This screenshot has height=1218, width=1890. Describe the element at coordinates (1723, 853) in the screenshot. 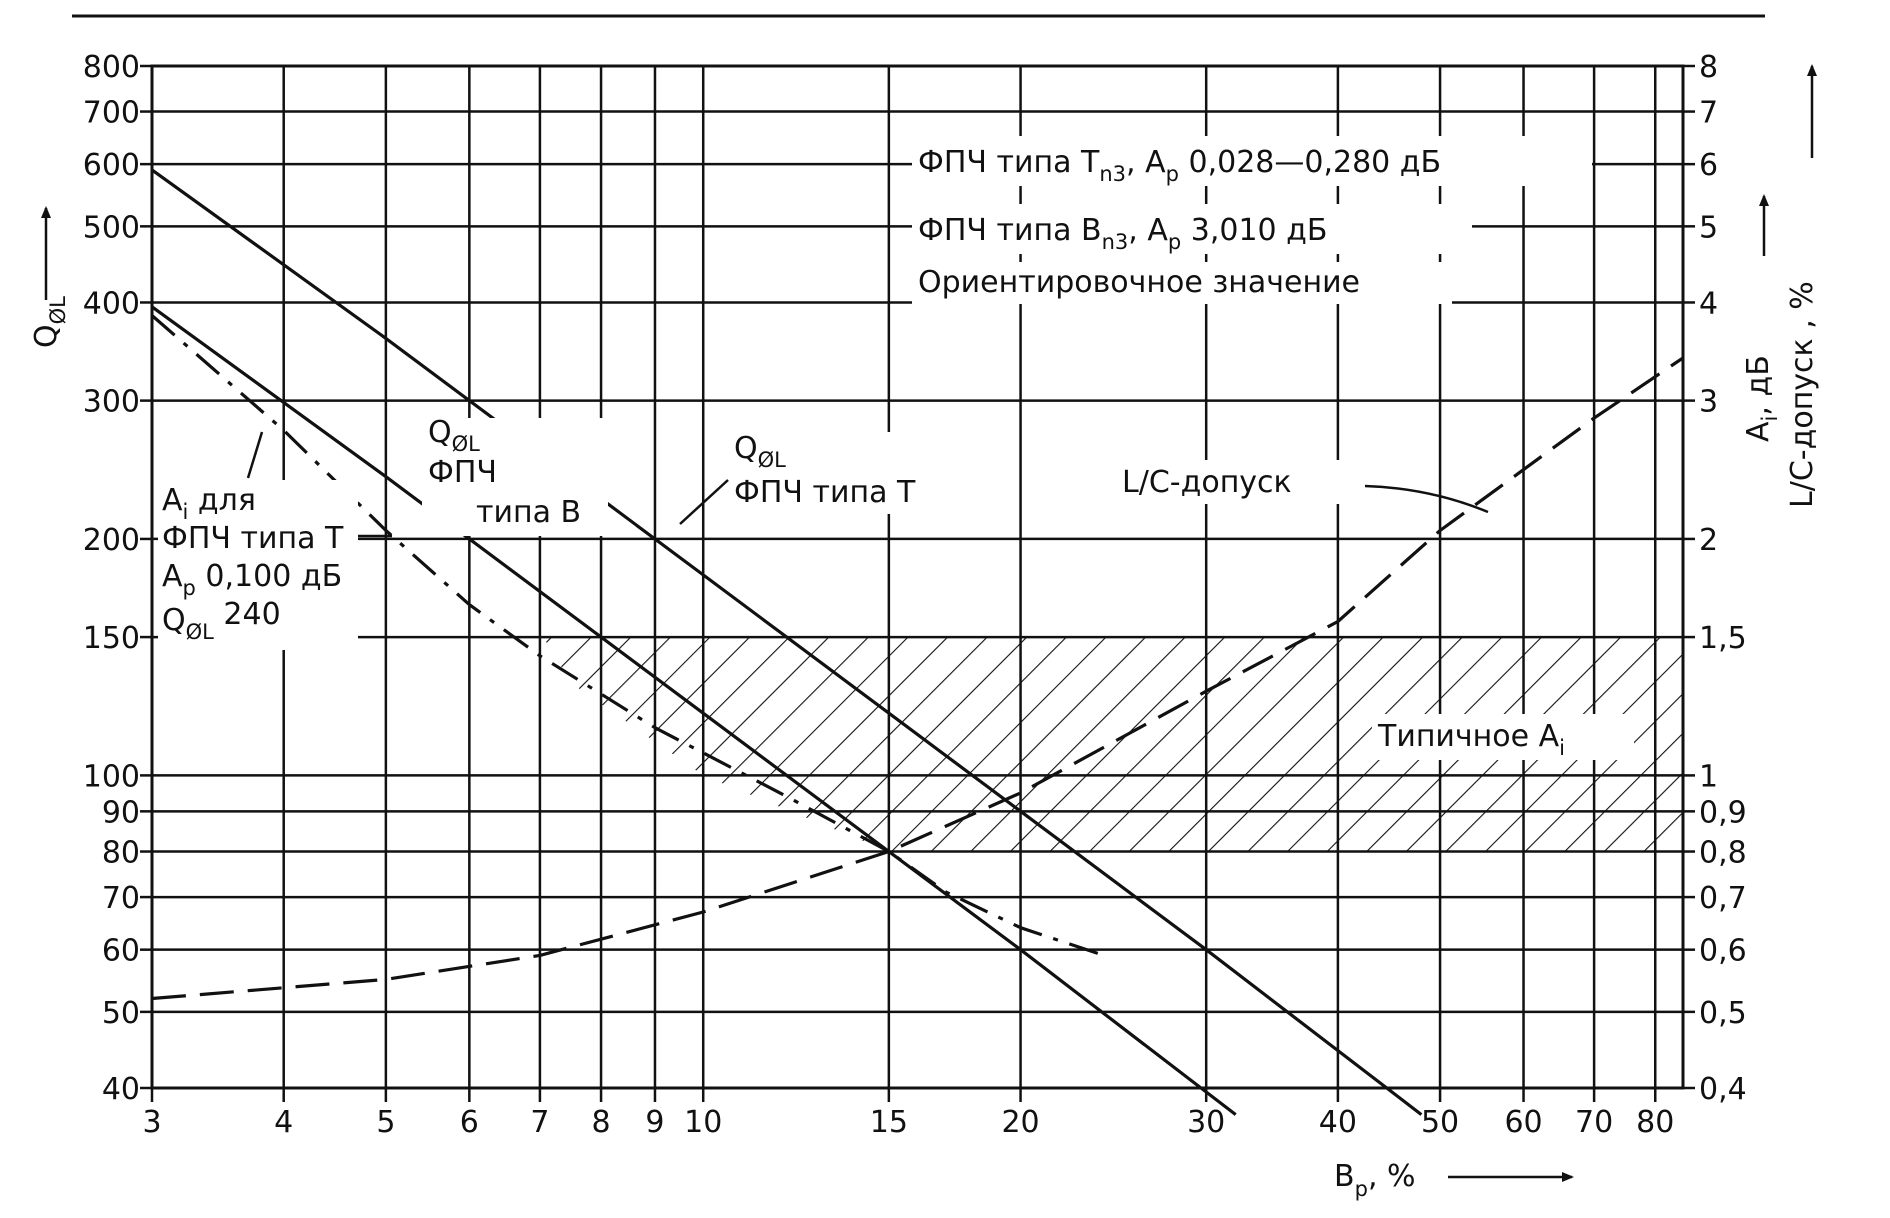

I see `y-right-tick-label: 0,8` at that location.